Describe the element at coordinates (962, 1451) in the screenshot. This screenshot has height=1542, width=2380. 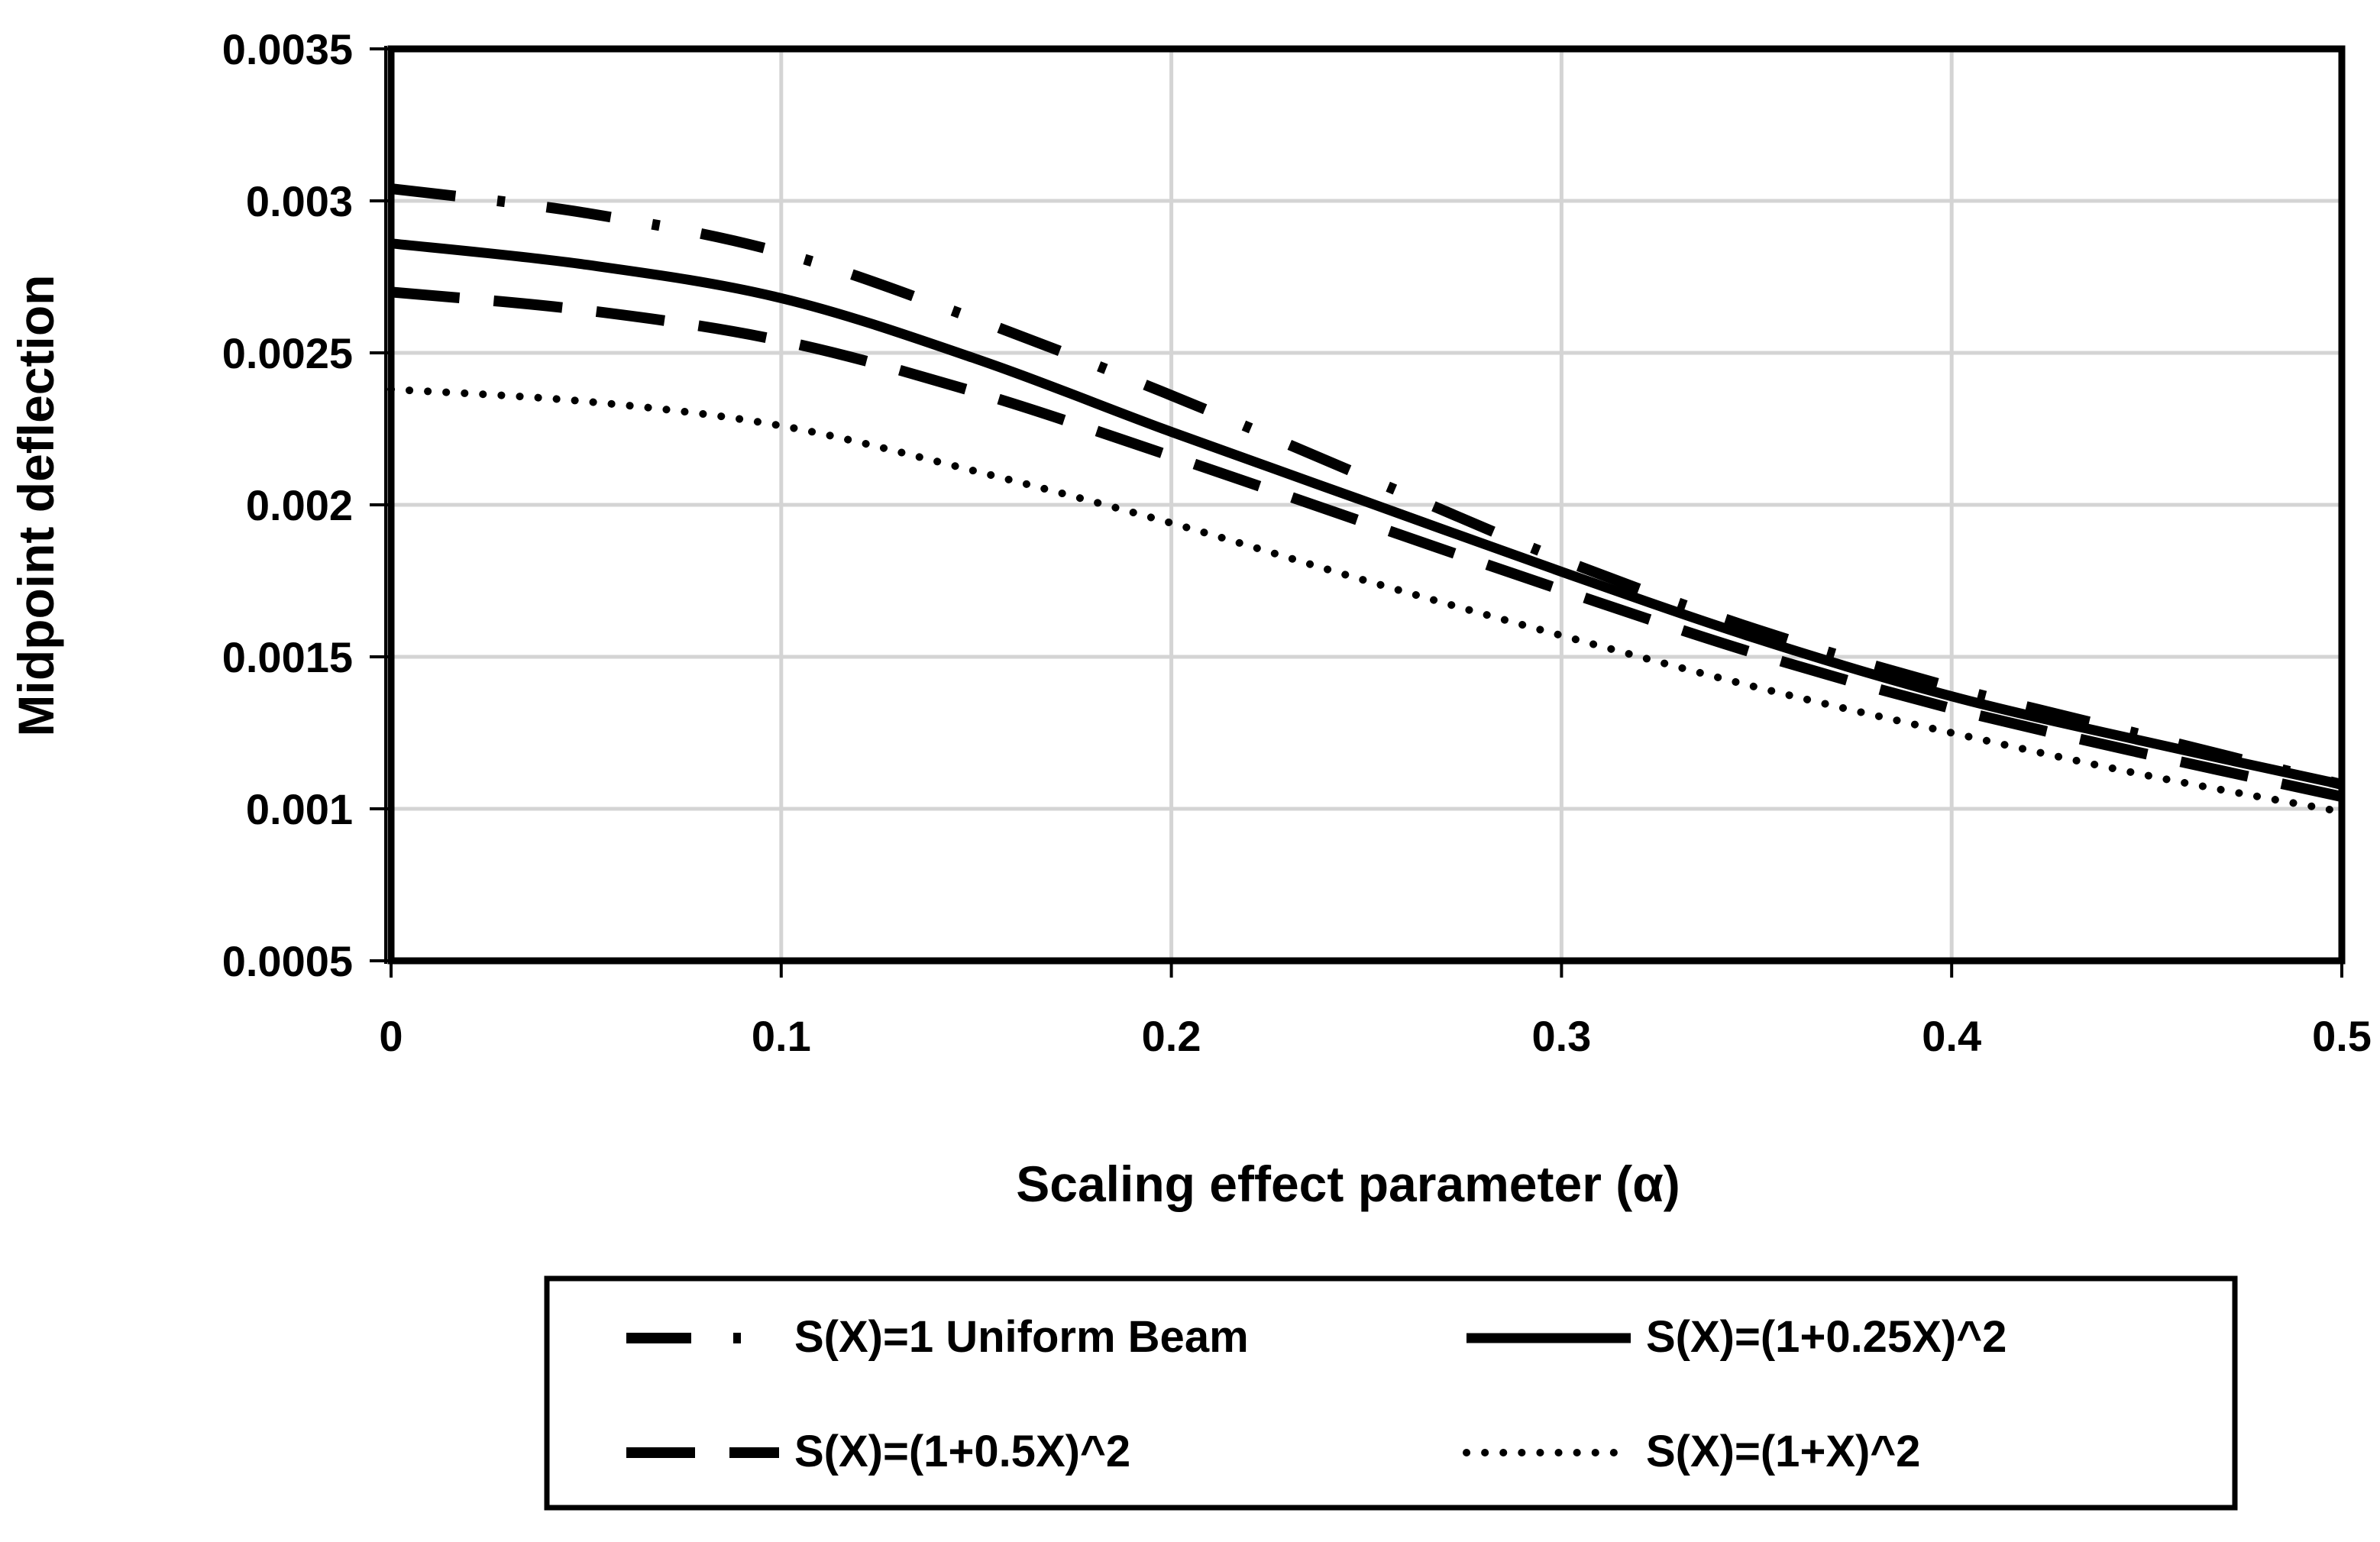
I see `legend-label-3: S(X)=(1+0.5X)^2` at that location.